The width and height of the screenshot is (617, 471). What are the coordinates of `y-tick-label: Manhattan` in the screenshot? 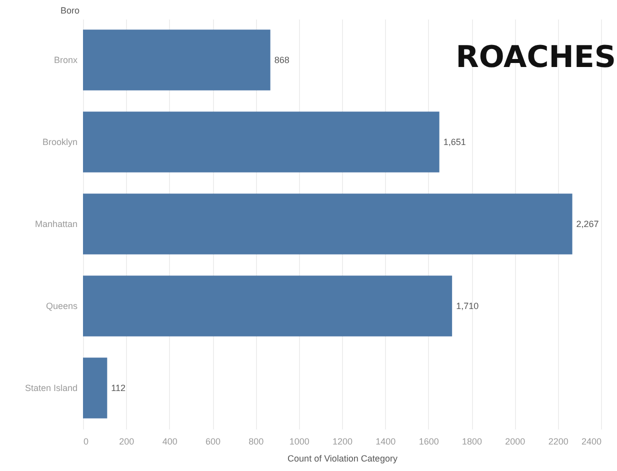 It's located at (56, 224).